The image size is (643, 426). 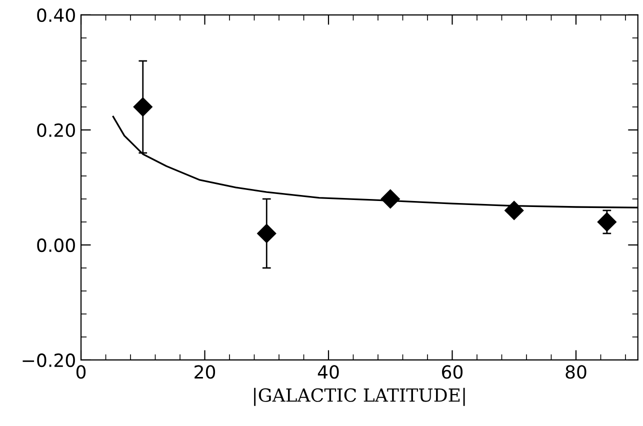 I want to click on x-tick-label: 40, so click(x=328, y=372).